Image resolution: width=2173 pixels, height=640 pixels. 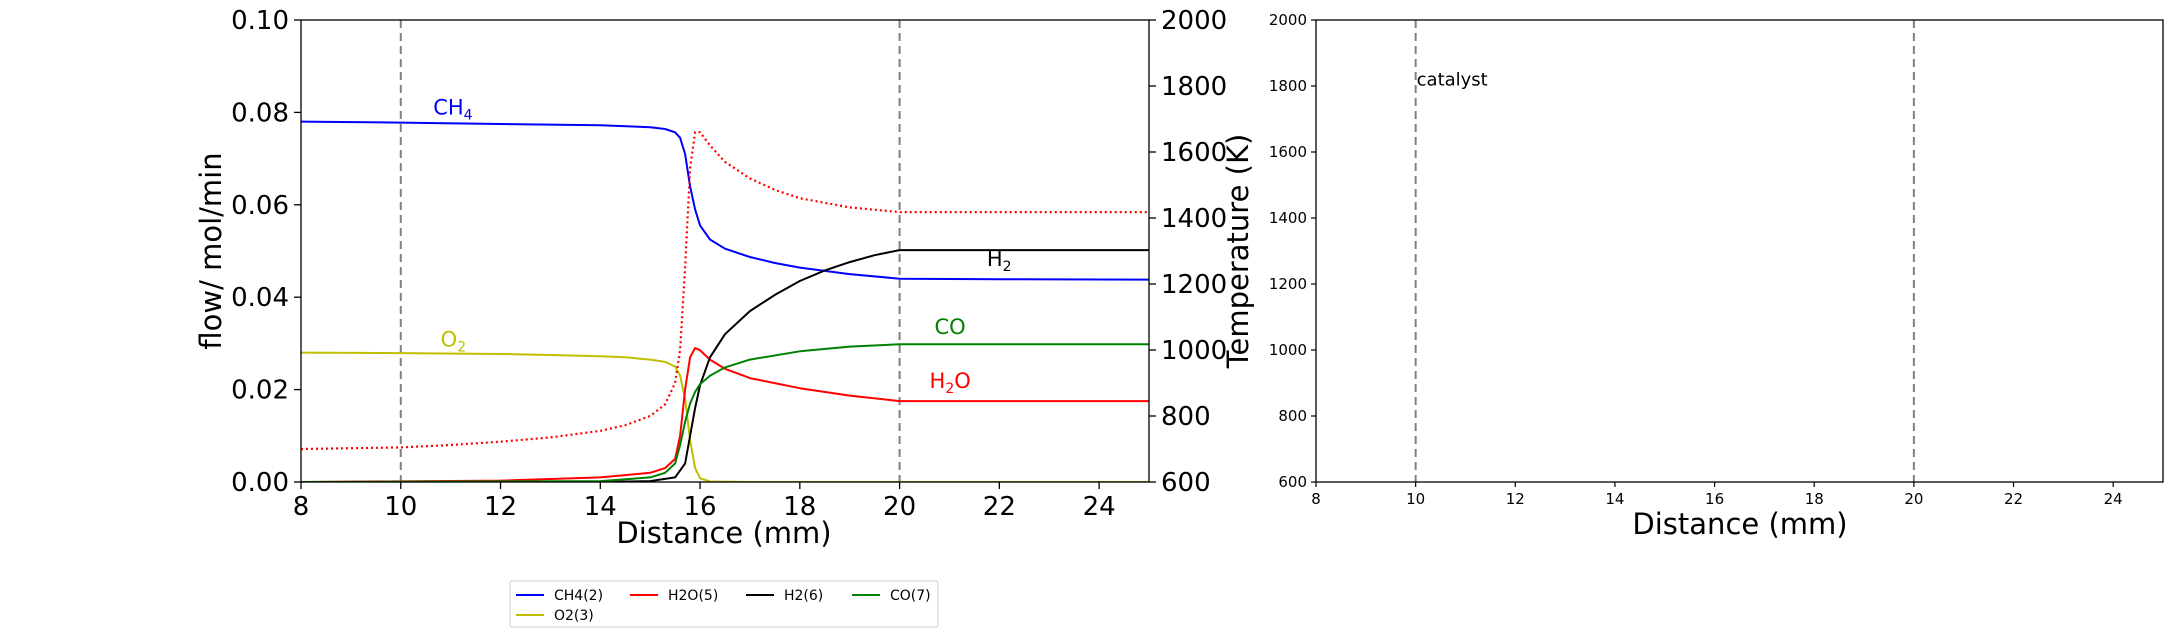 I want to click on y2-tick-label: 600, so click(x=1186, y=483).